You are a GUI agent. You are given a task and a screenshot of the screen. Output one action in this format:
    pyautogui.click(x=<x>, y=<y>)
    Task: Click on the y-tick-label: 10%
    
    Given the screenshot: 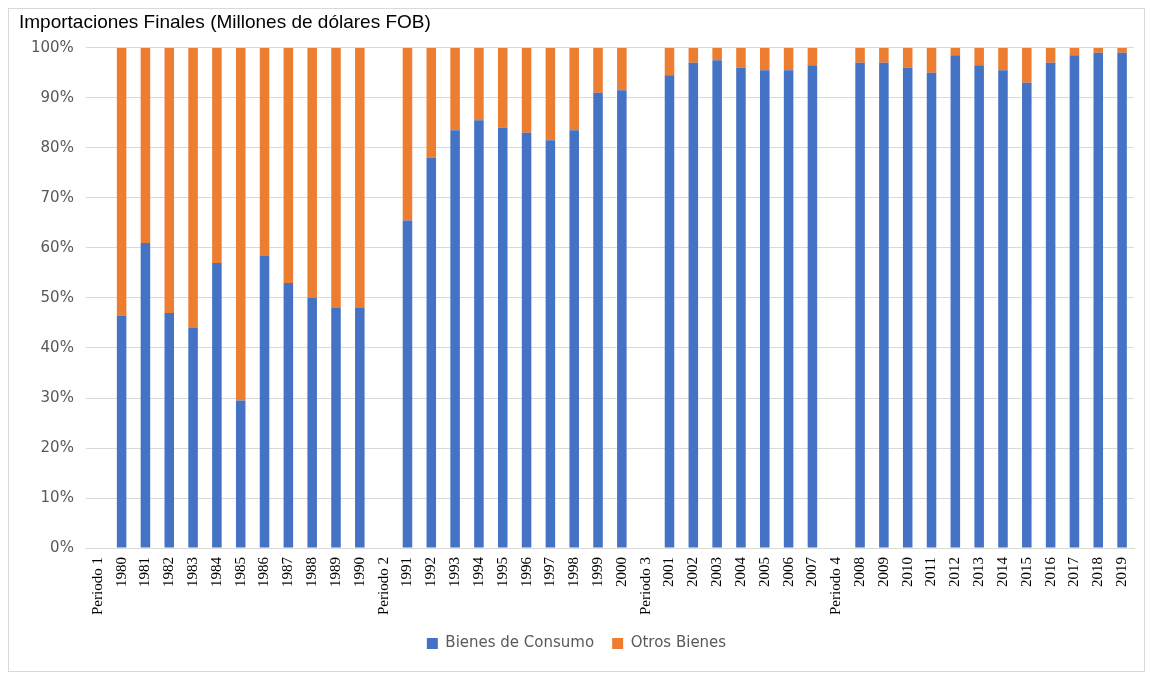 What is the action you would take?
    pyautogui.click(x=57, y=496)
    